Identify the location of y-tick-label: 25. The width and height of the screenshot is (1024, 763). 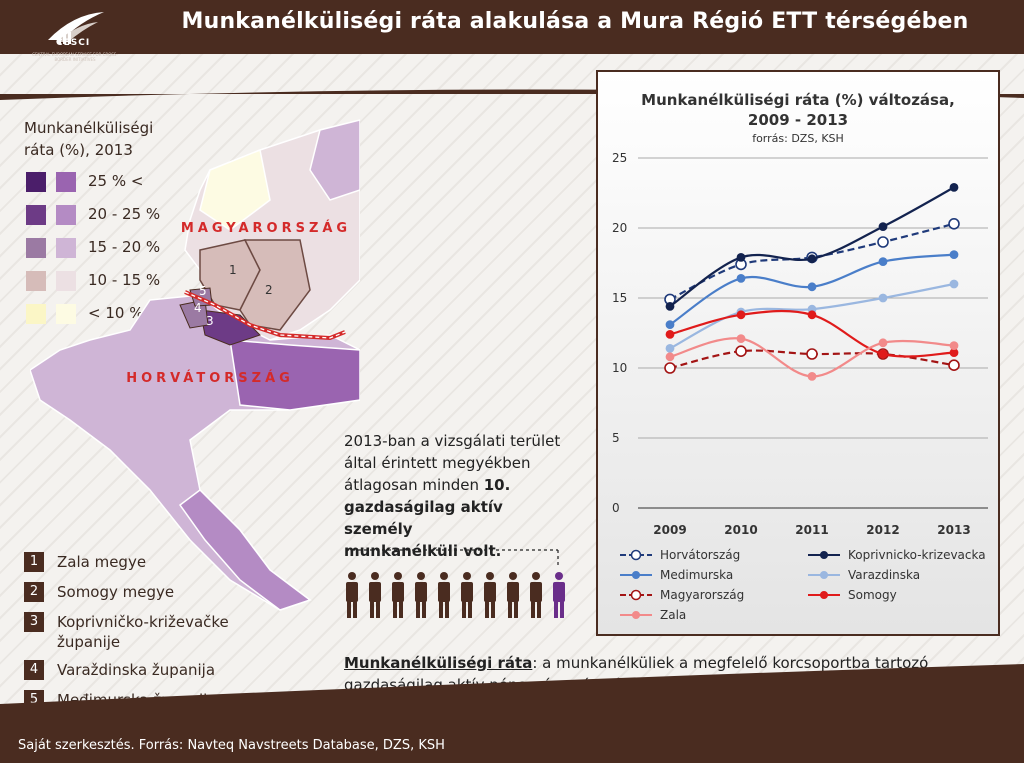
(619, 158).